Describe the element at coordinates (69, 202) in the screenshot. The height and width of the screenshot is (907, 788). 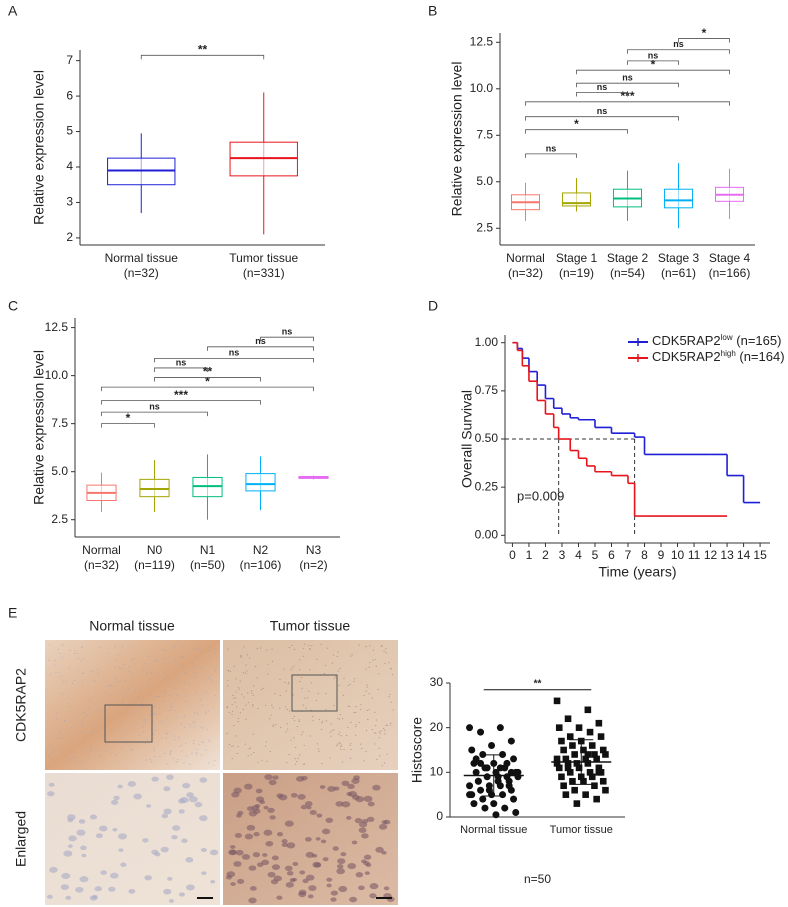
I see `y-tick-label: 3` at that location.